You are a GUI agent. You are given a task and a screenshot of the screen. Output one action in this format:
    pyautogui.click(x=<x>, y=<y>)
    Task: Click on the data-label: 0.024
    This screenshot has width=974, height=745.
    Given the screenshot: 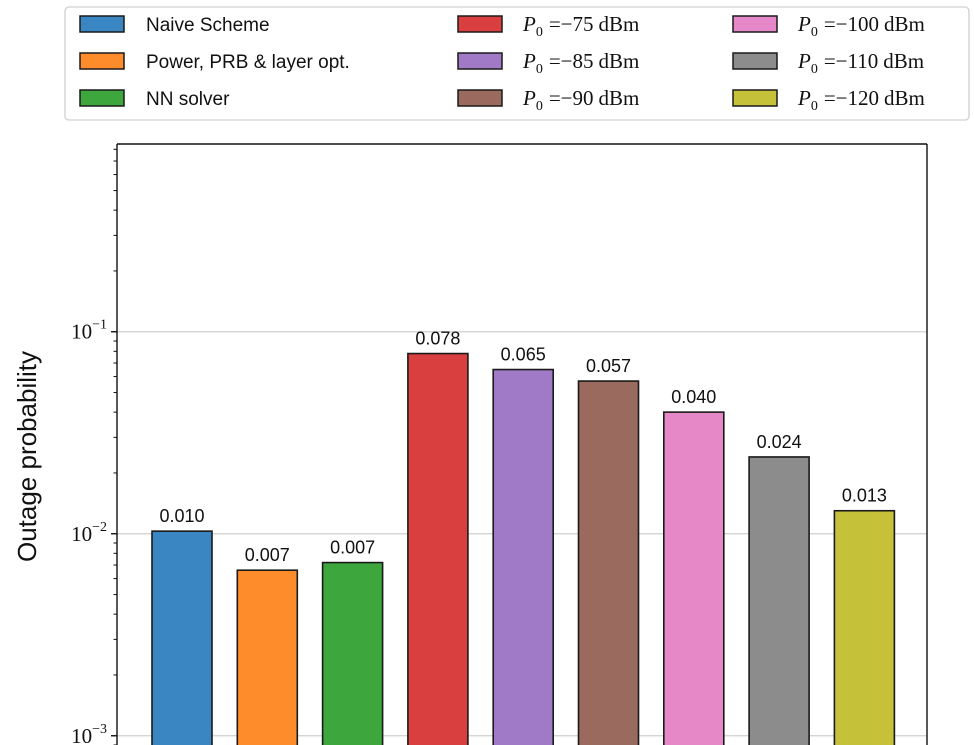 What is the action you would take?
    pyautogui.click(x=779, y=442)
    